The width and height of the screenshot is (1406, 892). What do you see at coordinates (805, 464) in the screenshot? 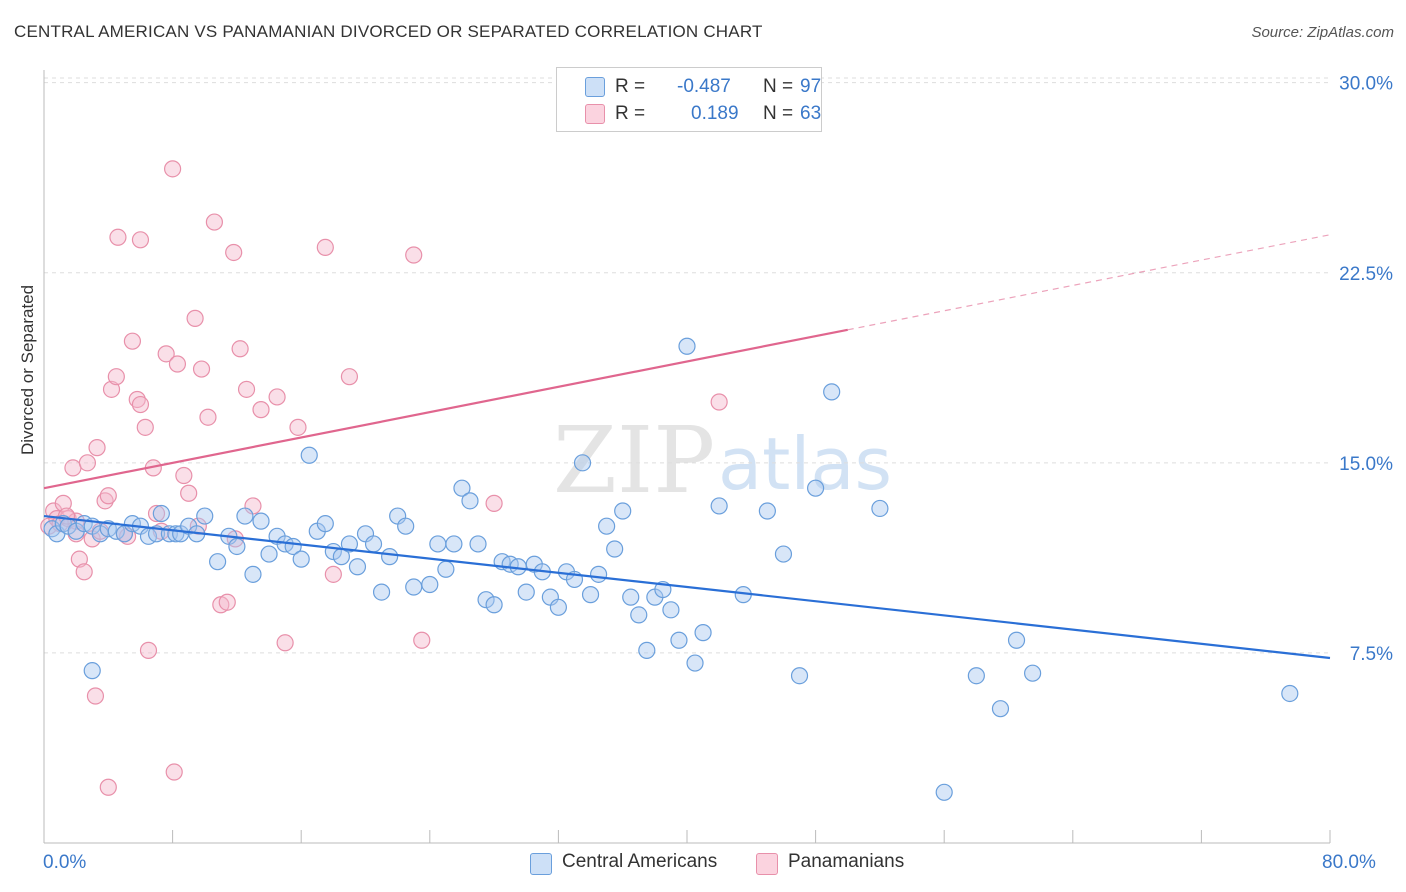
I see `watermark-atlas: atlas` at bounding box center [805, 464].